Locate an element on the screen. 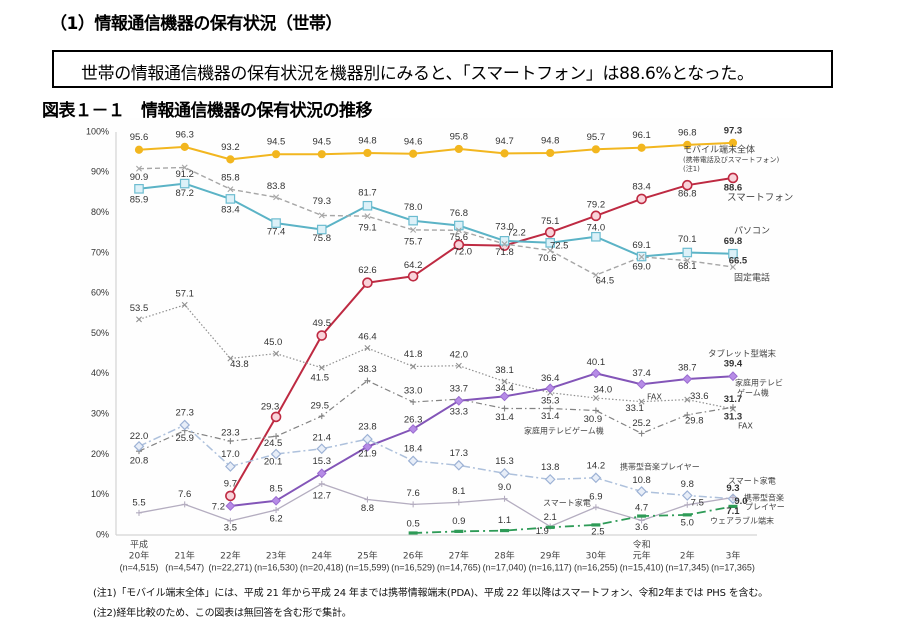 The height and width of the screenshot is (624, 898). tablet-value-label: 38.7 is located at coordinates (687, 368).